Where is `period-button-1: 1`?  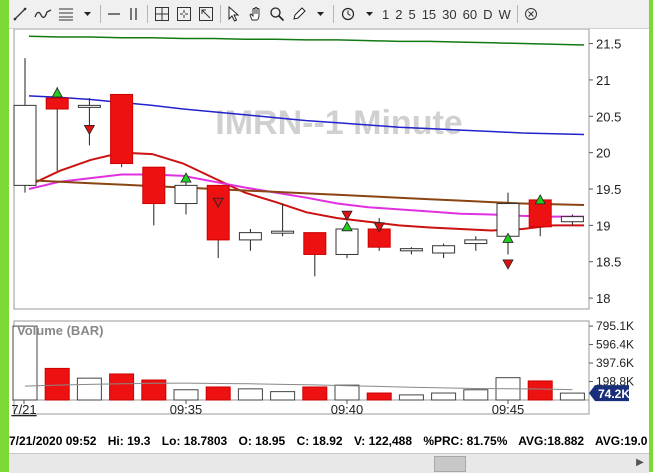 period-button-1: 1 is located at coordinates (386, 14).